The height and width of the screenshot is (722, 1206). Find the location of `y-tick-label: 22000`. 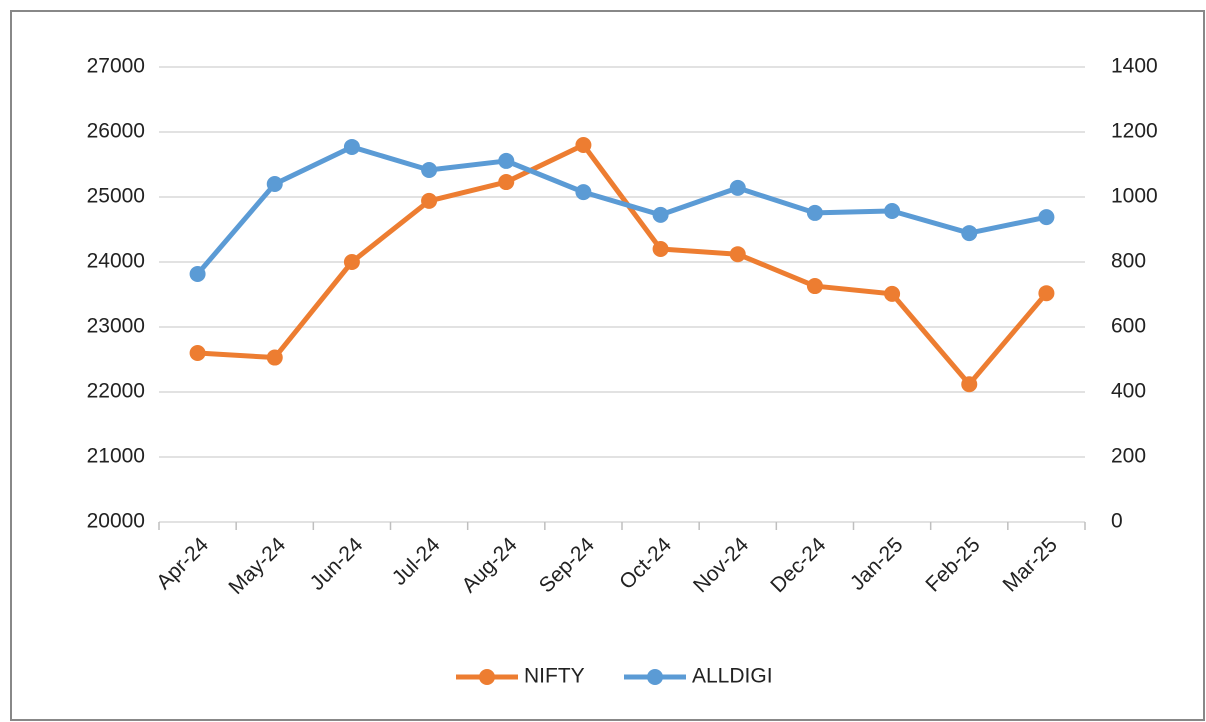

y-tick-label: 22000 is located at coordinates (116, 391).